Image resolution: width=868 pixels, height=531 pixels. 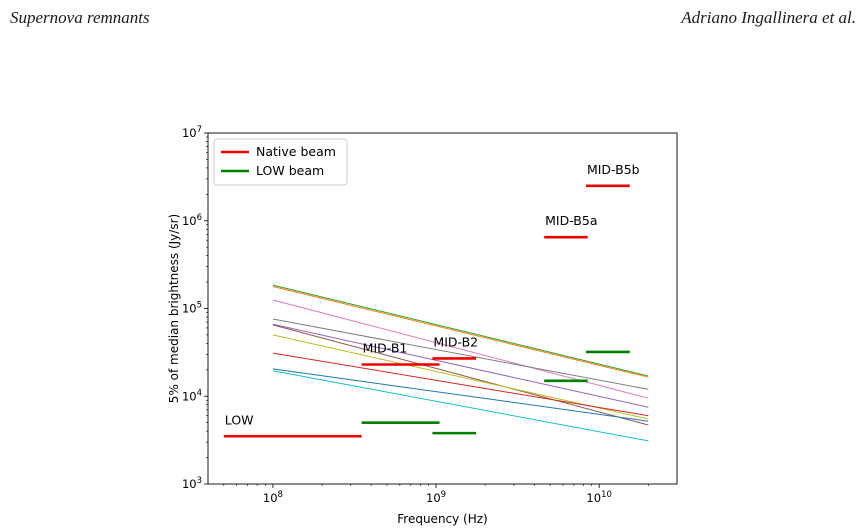 I want to click on running-header-authors: Adriano Ingallinera et al., so click(x=768, y=17).